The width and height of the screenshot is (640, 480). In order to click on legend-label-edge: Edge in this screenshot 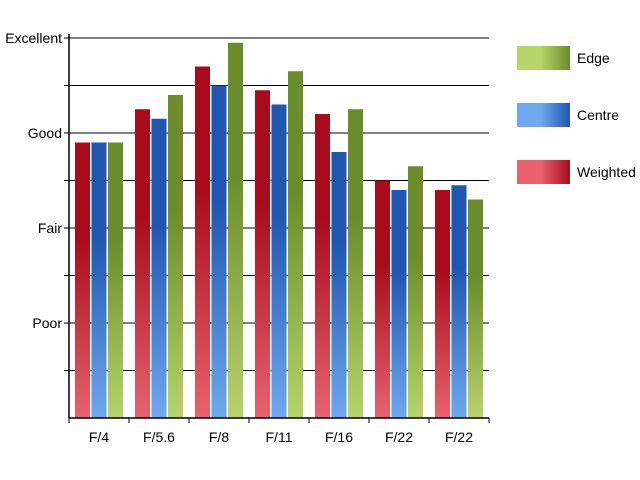, I will do `click(593, 58)`.